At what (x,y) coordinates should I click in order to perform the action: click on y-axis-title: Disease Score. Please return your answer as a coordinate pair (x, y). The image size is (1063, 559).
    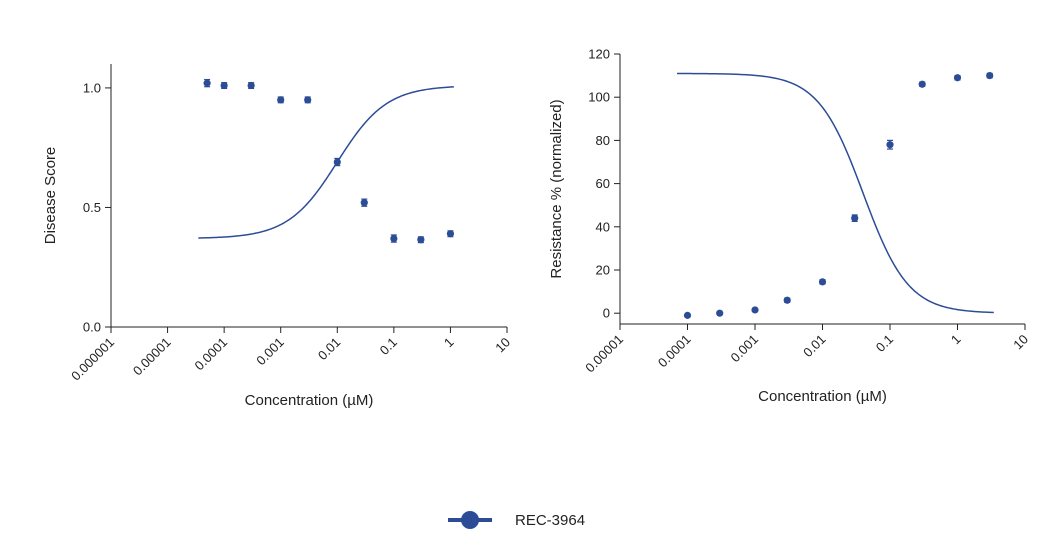
    Looking at the image, I should click on (50, 196).